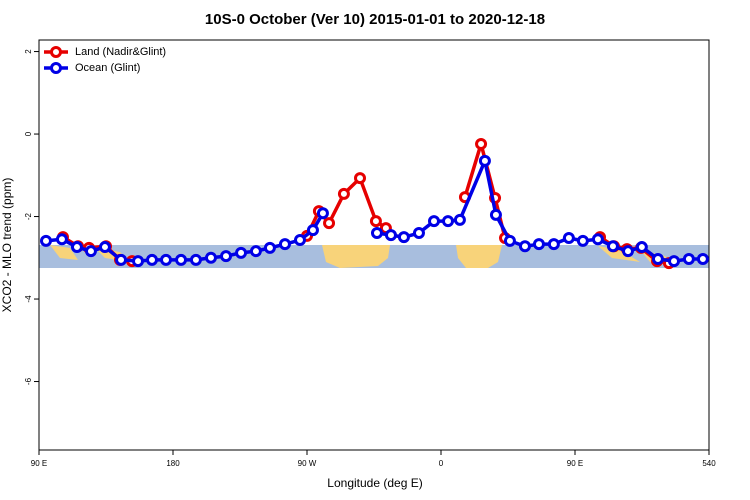  Describe the element at coordinates (709, 463) in the screenshot. I see `x-tick-label: 540` at that location.